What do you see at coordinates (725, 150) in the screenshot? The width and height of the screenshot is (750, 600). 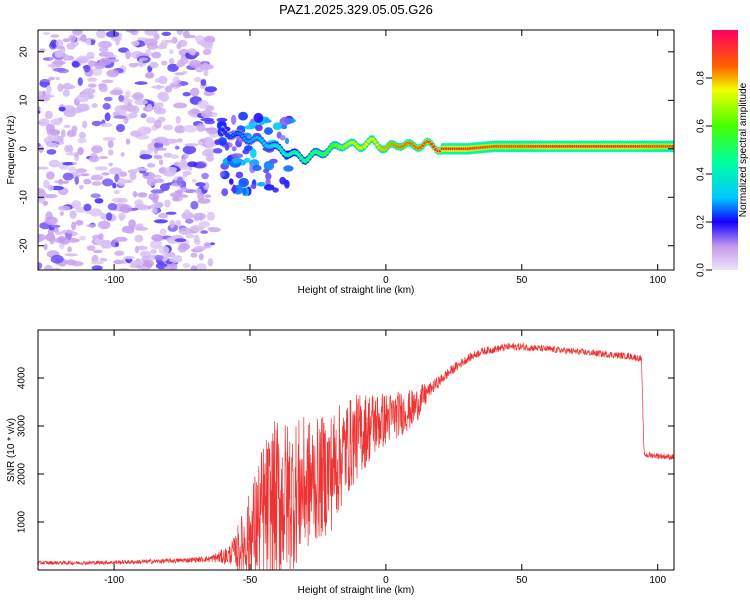 I see `colorbar-gradient` at bounding box center [725, 150].